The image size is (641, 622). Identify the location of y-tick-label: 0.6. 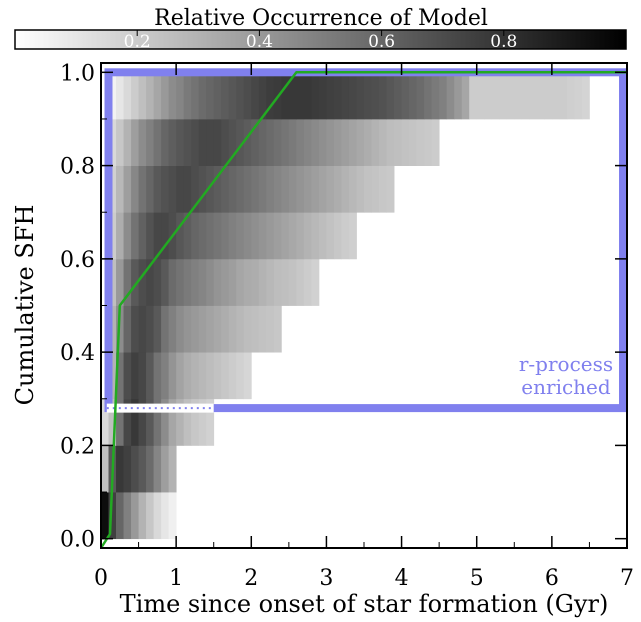
(77, 260).